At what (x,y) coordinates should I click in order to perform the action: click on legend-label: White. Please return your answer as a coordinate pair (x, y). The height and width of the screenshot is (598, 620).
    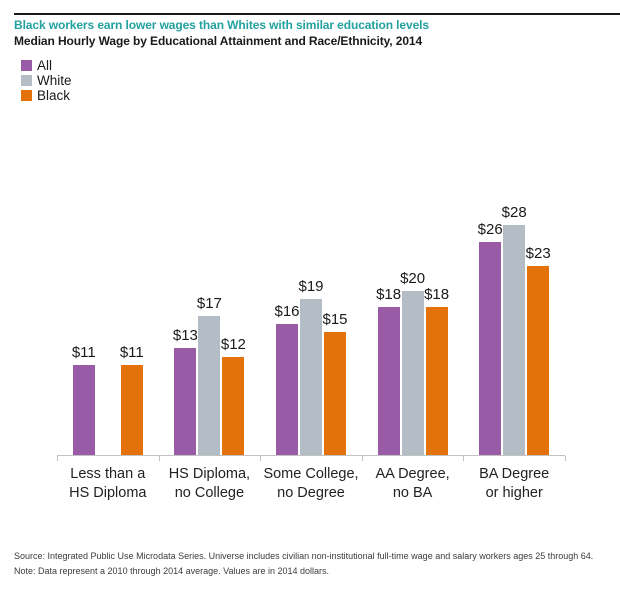
    Looking at the image, I should click on (54, 80).